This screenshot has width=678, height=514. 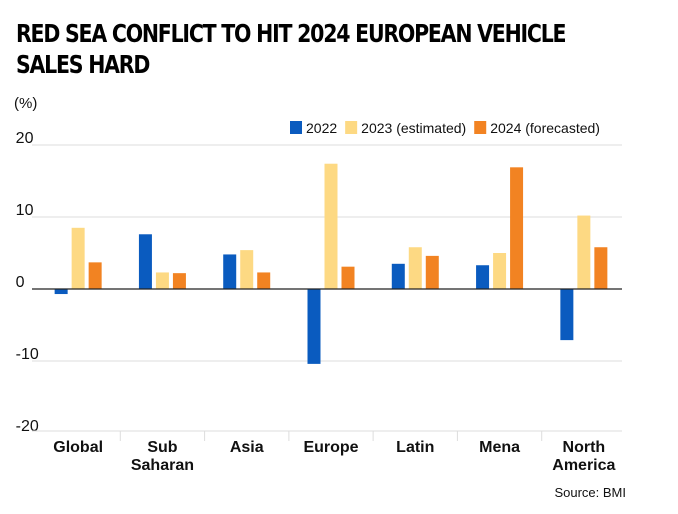 I want to click on y-axis-label: (%), so click(x=25, y=103).